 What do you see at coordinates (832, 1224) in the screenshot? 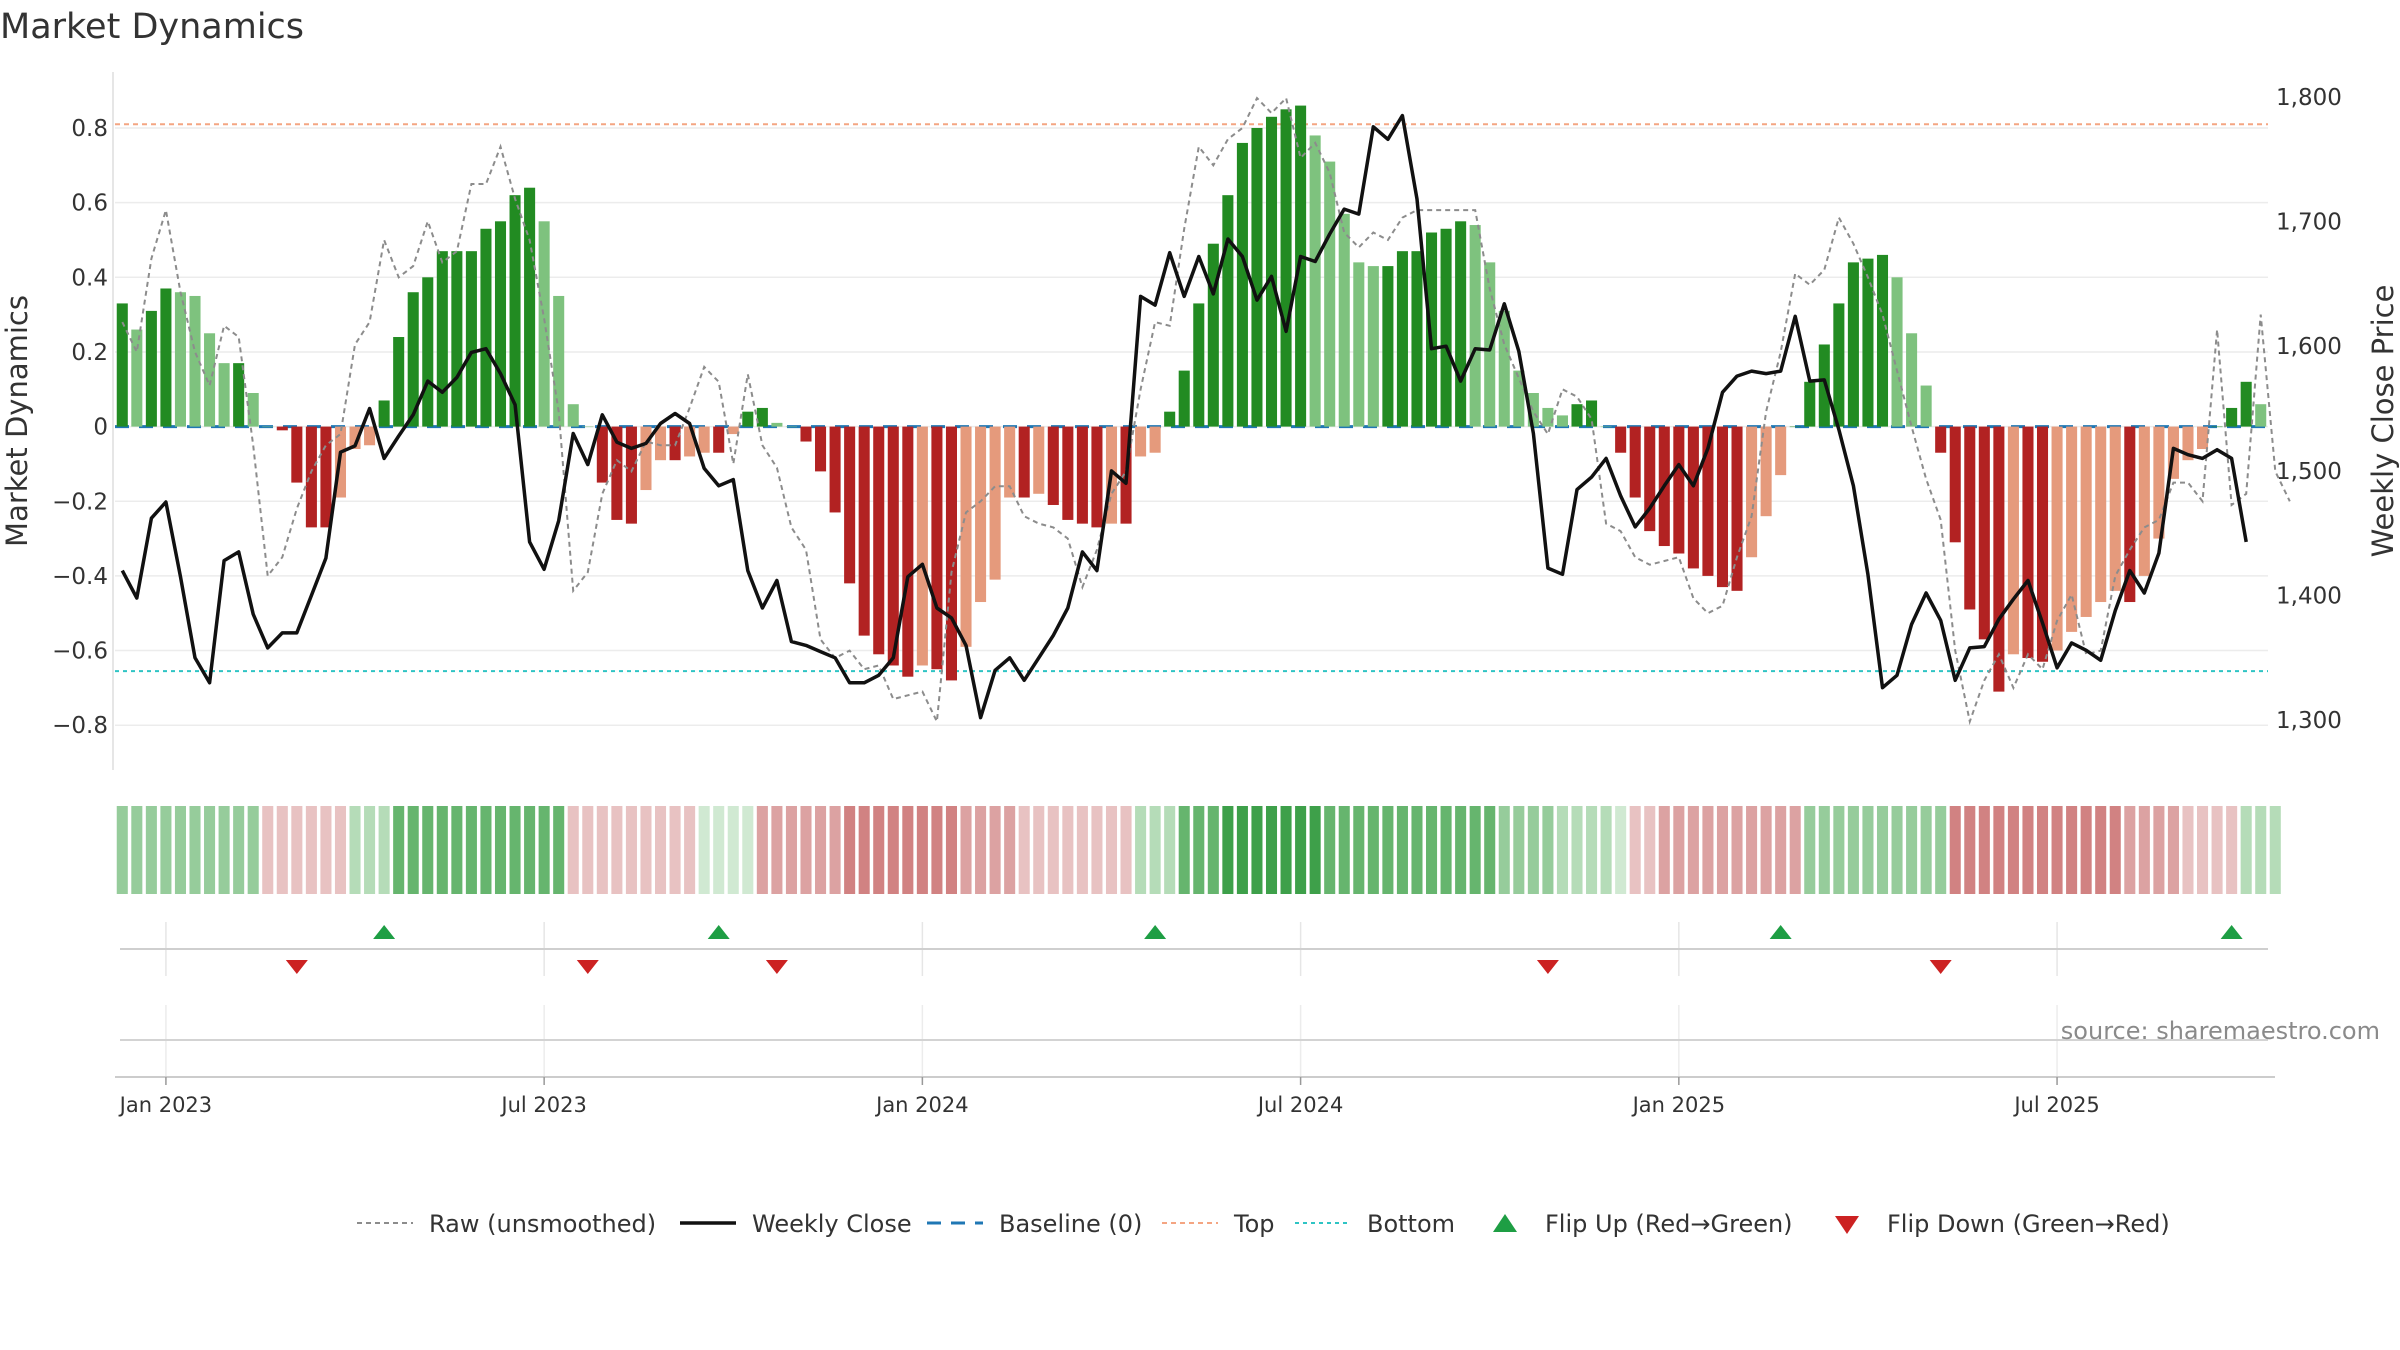
I see `legend-weekly-close-label: Weekly Close` at bounding box center [832, 1224].